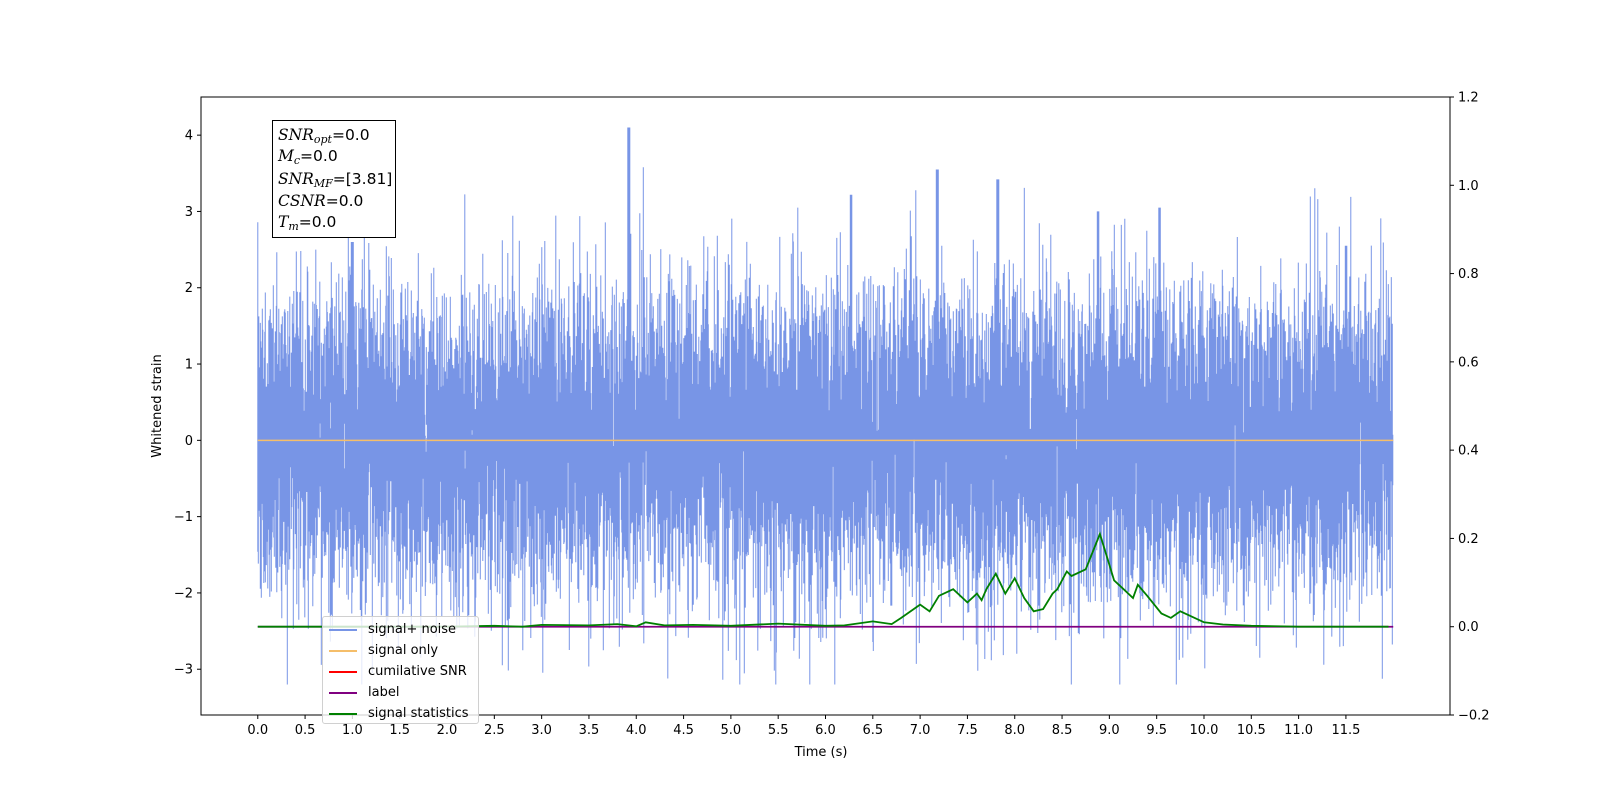 The width and height of the screenshot is (1600, 800). Describe the element at coordinates (157, 405) in the screenshot. I see `y-axis-left-label: Whitened strain` at that location.